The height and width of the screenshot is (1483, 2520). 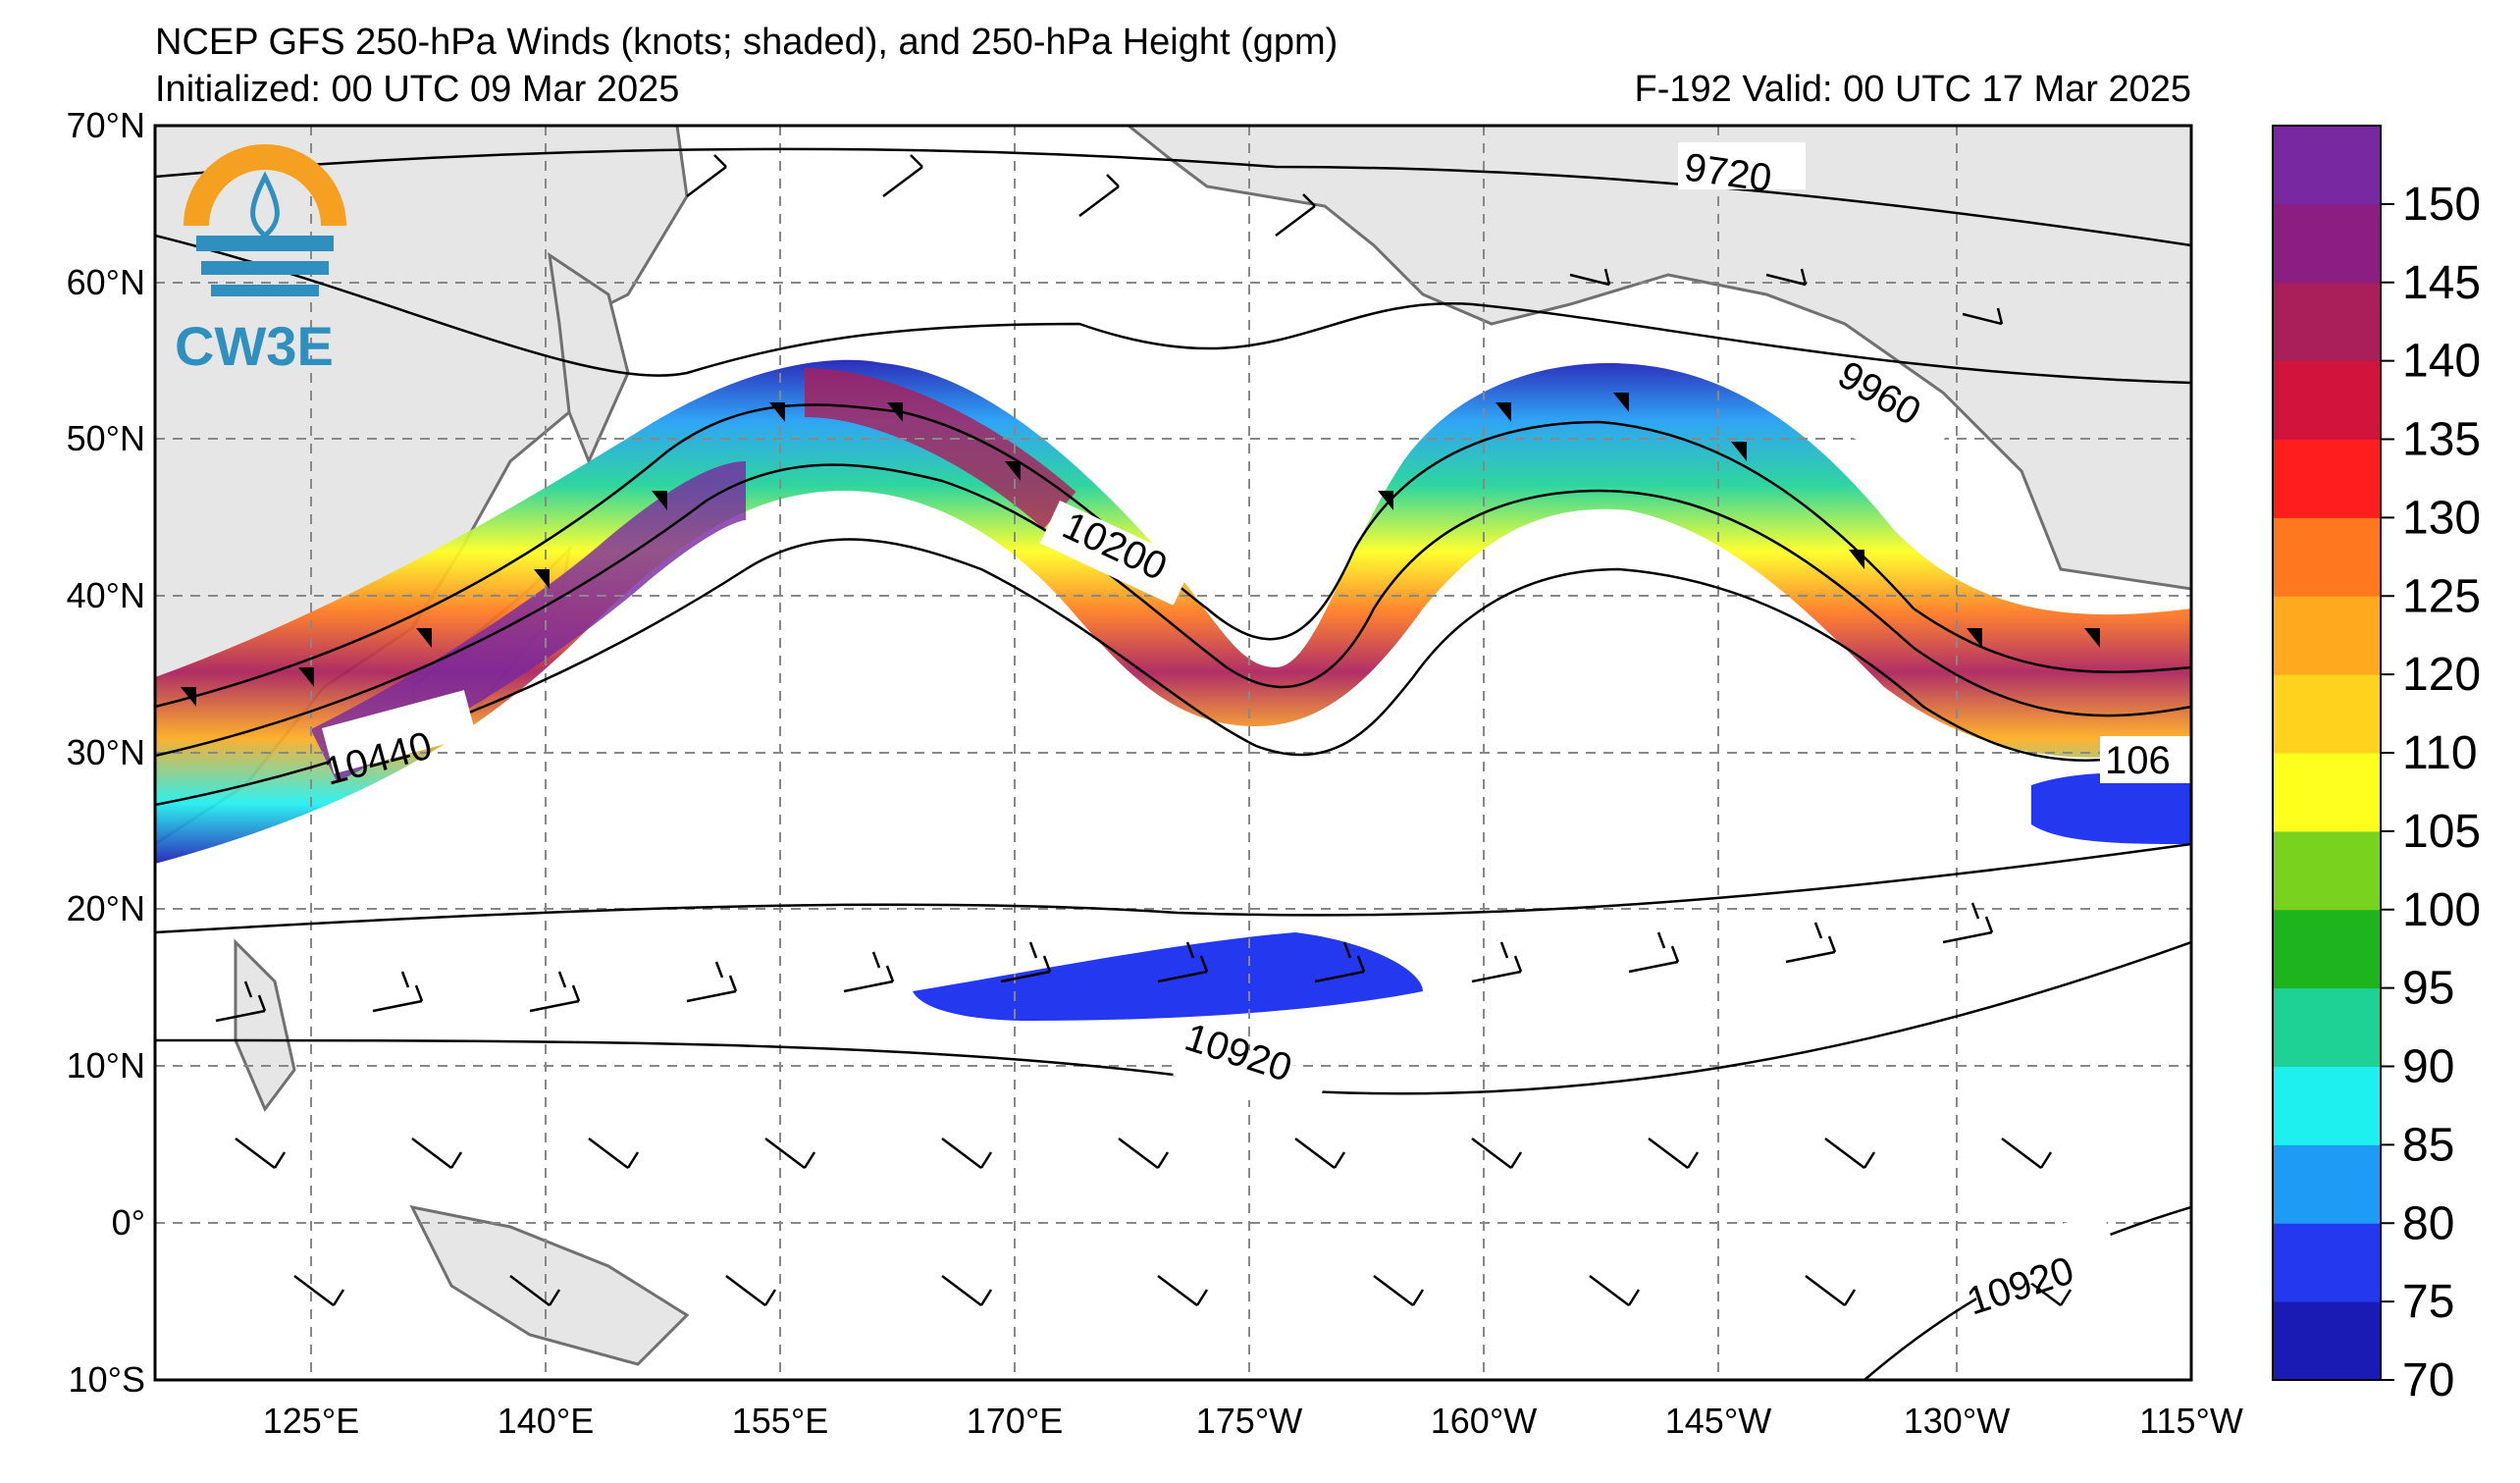 I want to click on colorbar-tick-label: 85, so click(x=2428, y=1145).